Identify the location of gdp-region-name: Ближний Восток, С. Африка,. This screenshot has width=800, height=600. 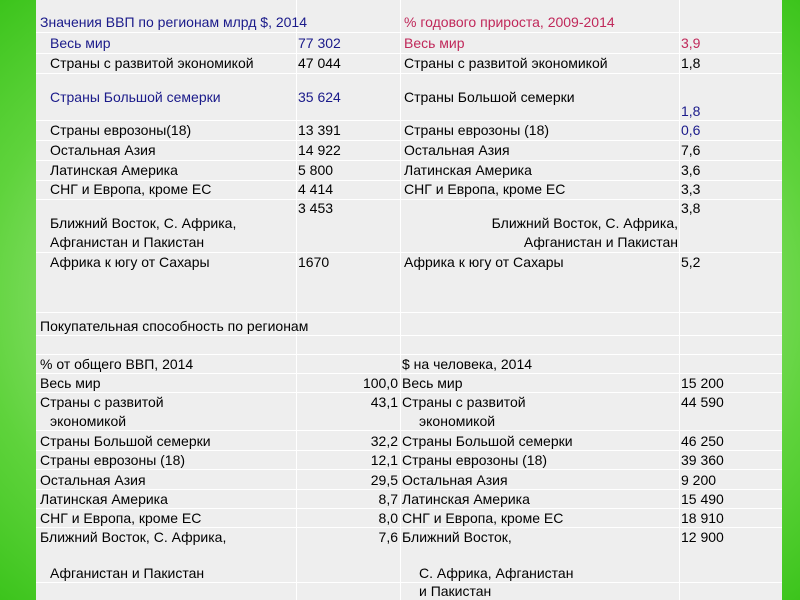
(143, 223).